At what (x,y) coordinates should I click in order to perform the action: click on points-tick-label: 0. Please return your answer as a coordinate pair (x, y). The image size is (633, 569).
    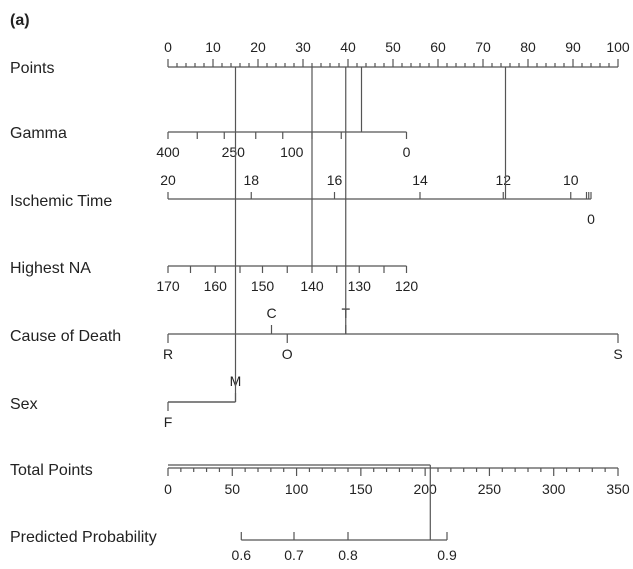
    Looking at the image, I should click on (168, 47).